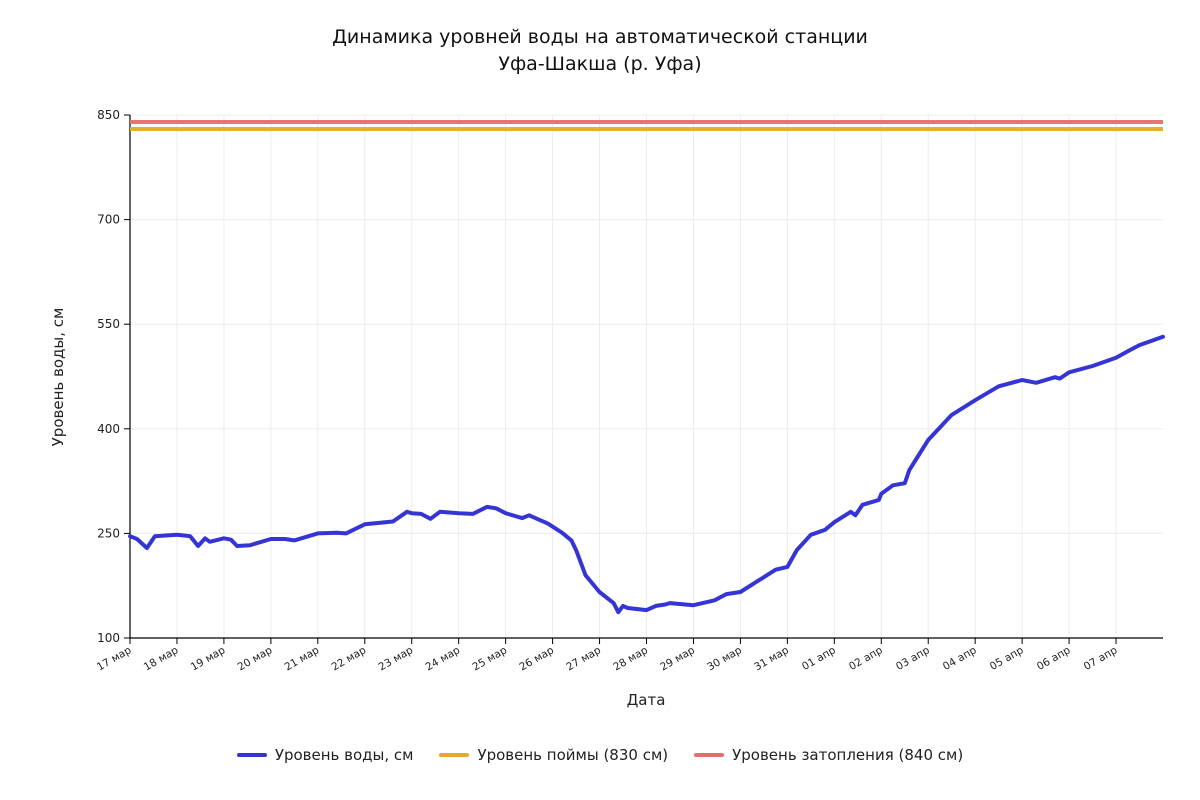 The image size is (1200, 800). Describe the element at coordinates (1054, 658) in the screenshot. I see `x-tick-label: 06 апр` at that location.